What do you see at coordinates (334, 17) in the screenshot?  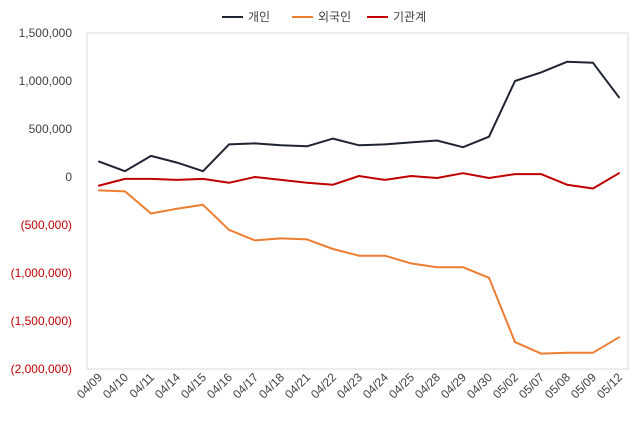 I see `legend-label: 외국인` at bounding box center [334, 17].